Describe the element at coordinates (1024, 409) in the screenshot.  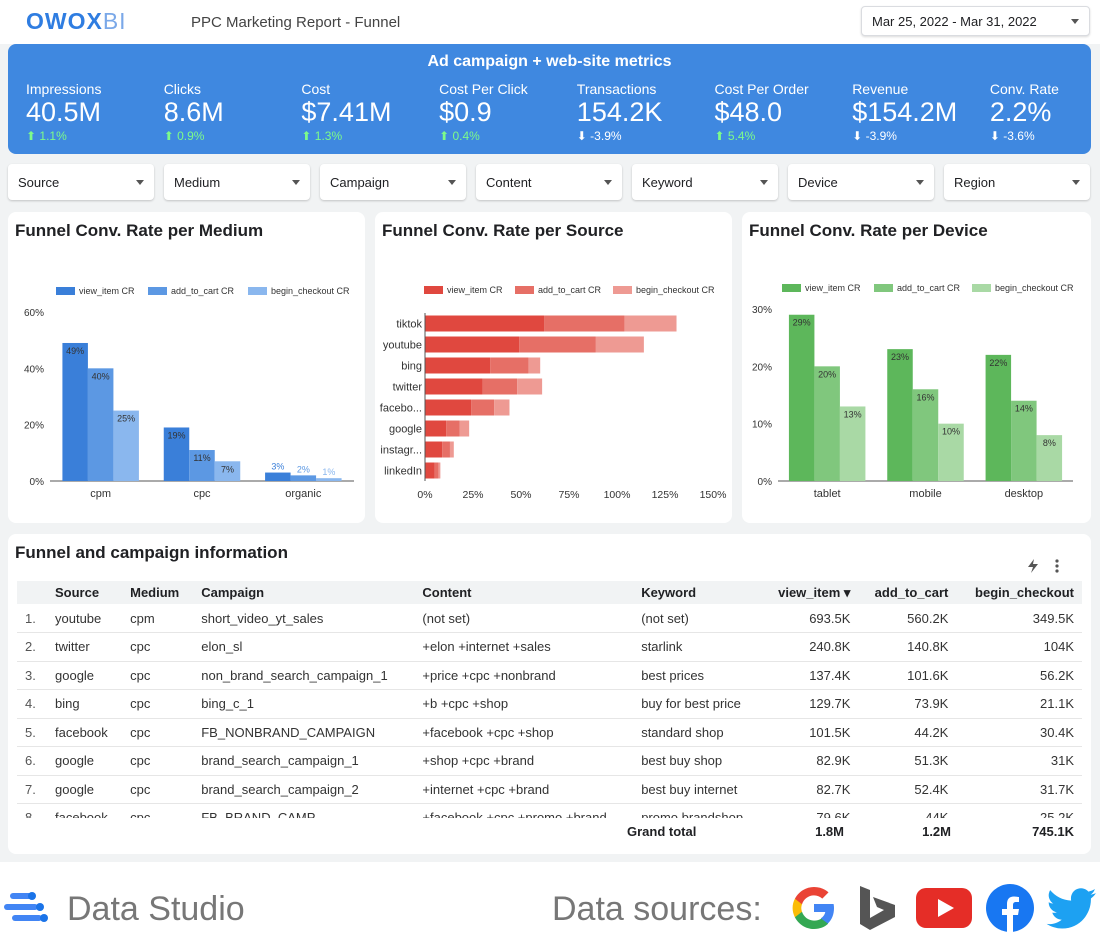
I see `data-label: 14%` at that location.